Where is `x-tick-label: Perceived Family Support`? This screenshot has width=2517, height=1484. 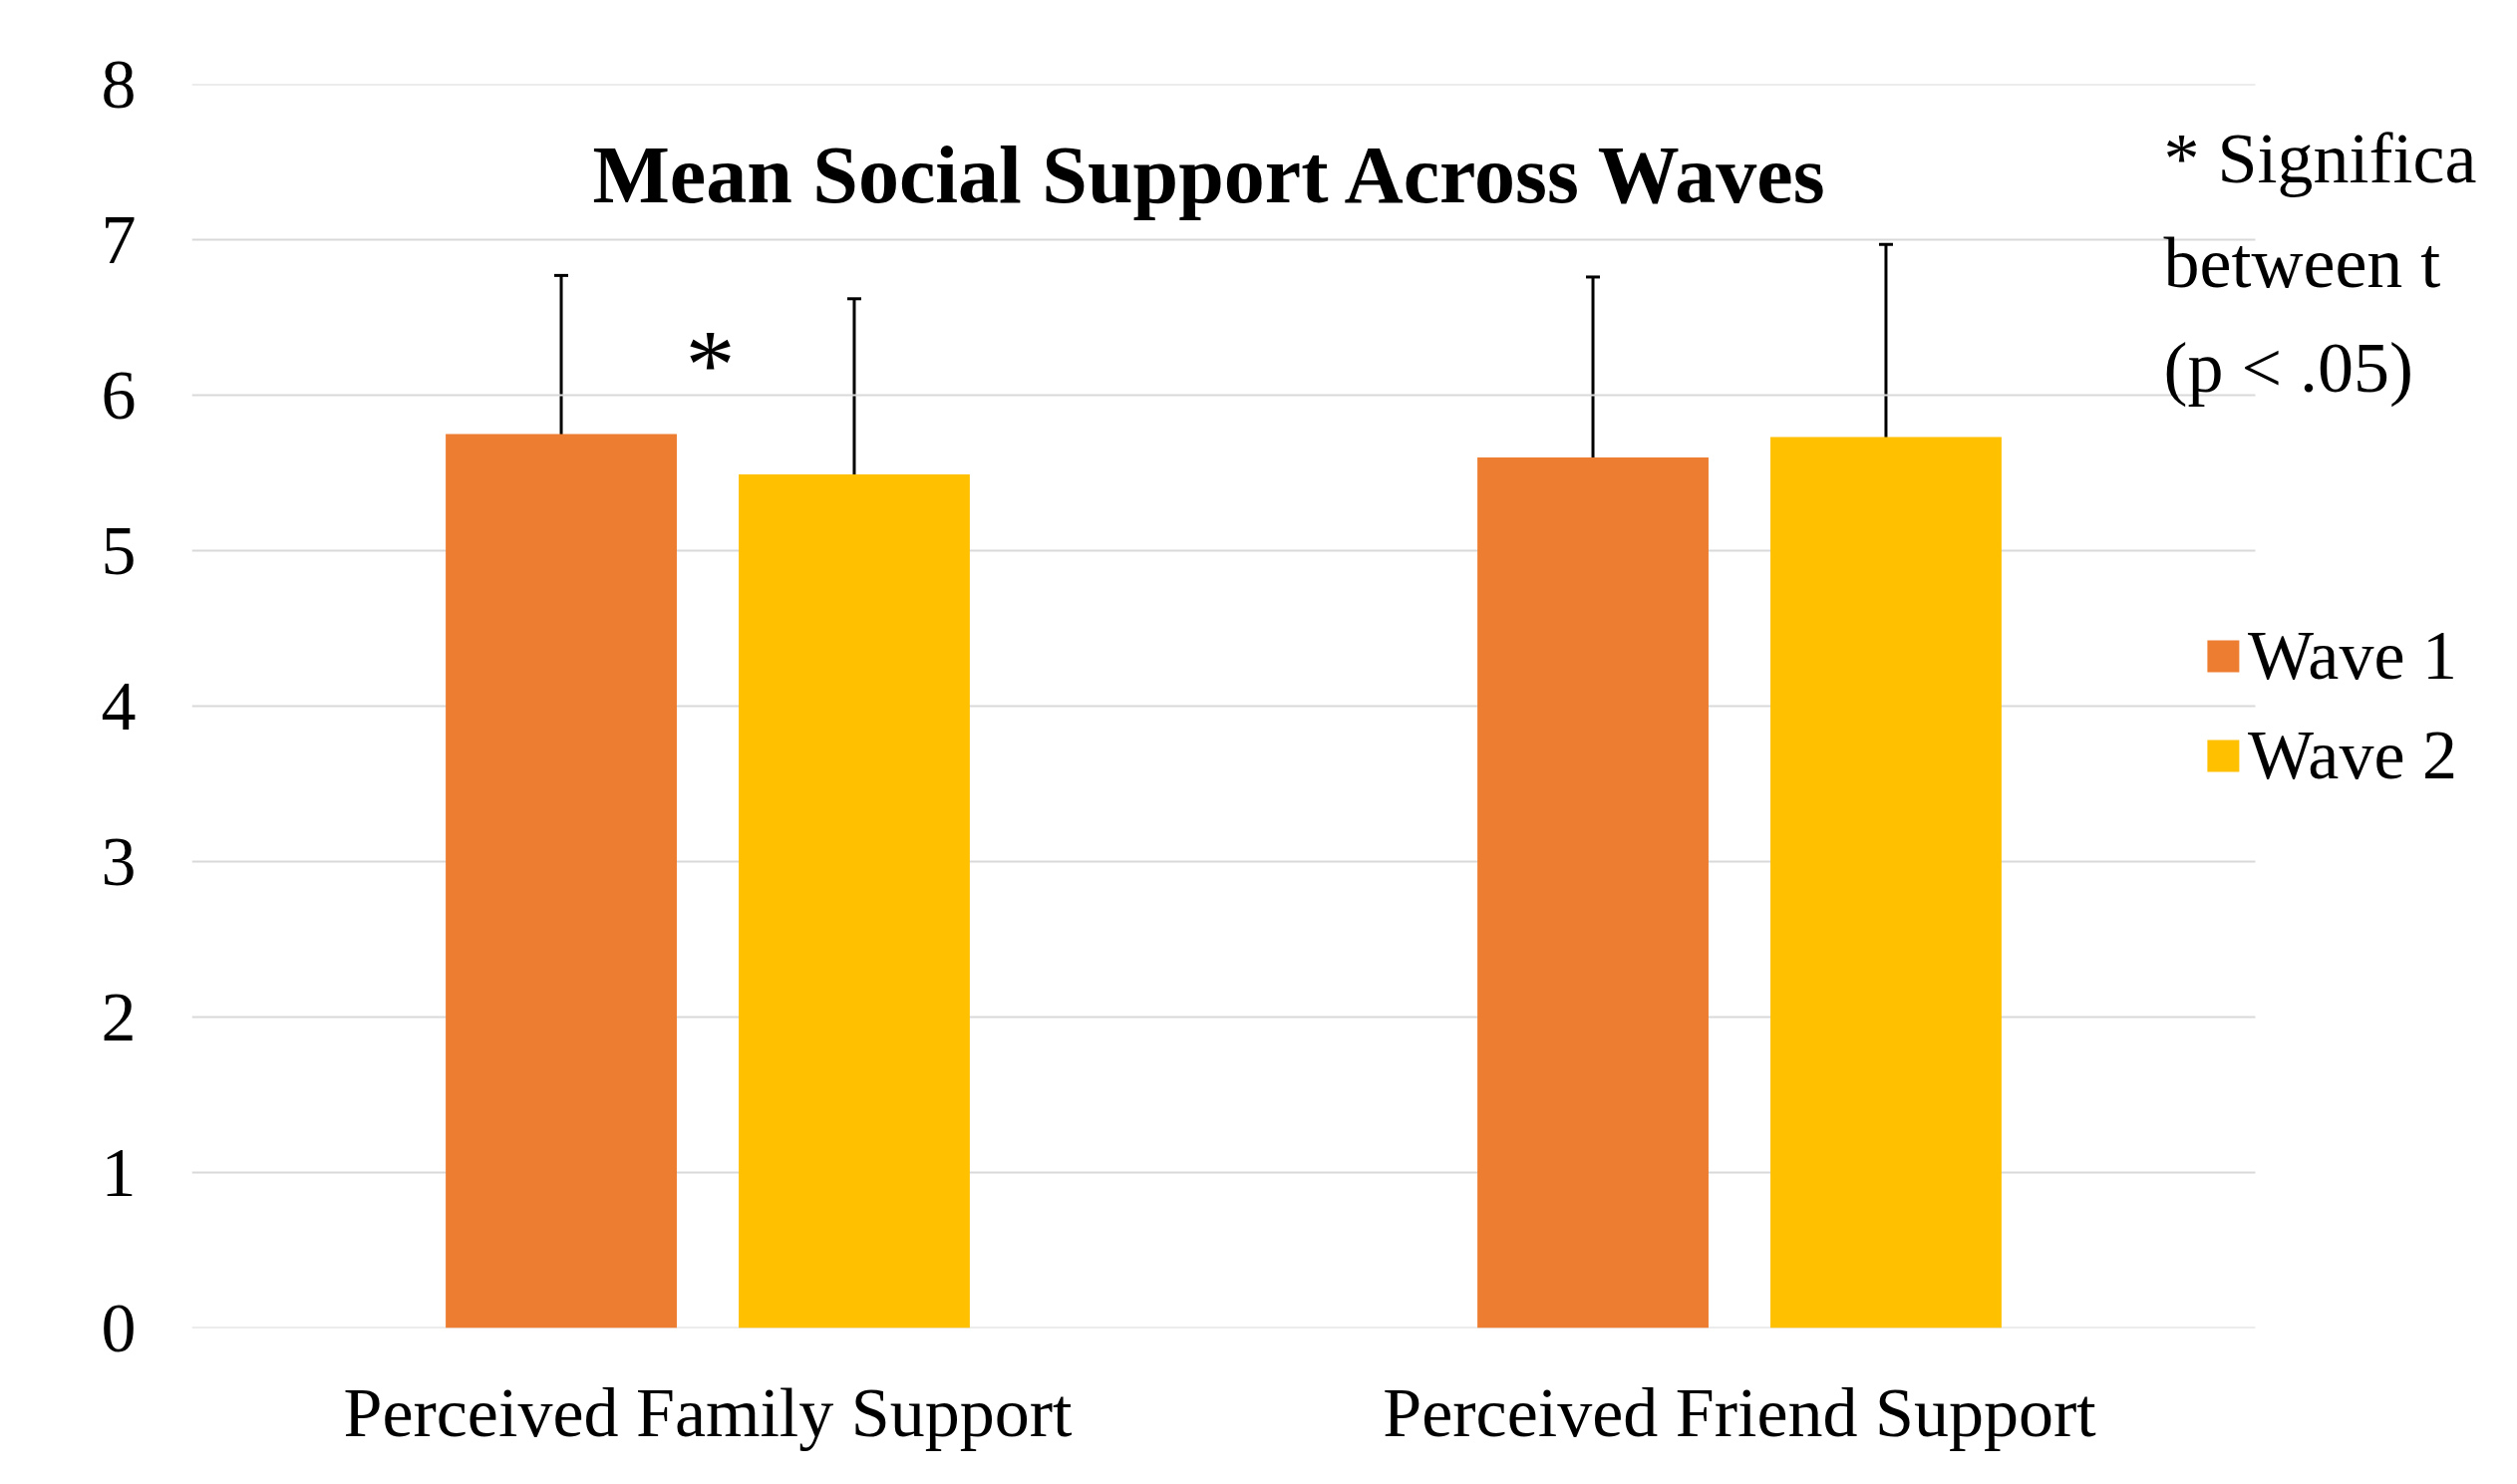 x-tick-label: Perceived Family Support is located at coordinates (709, 1412).